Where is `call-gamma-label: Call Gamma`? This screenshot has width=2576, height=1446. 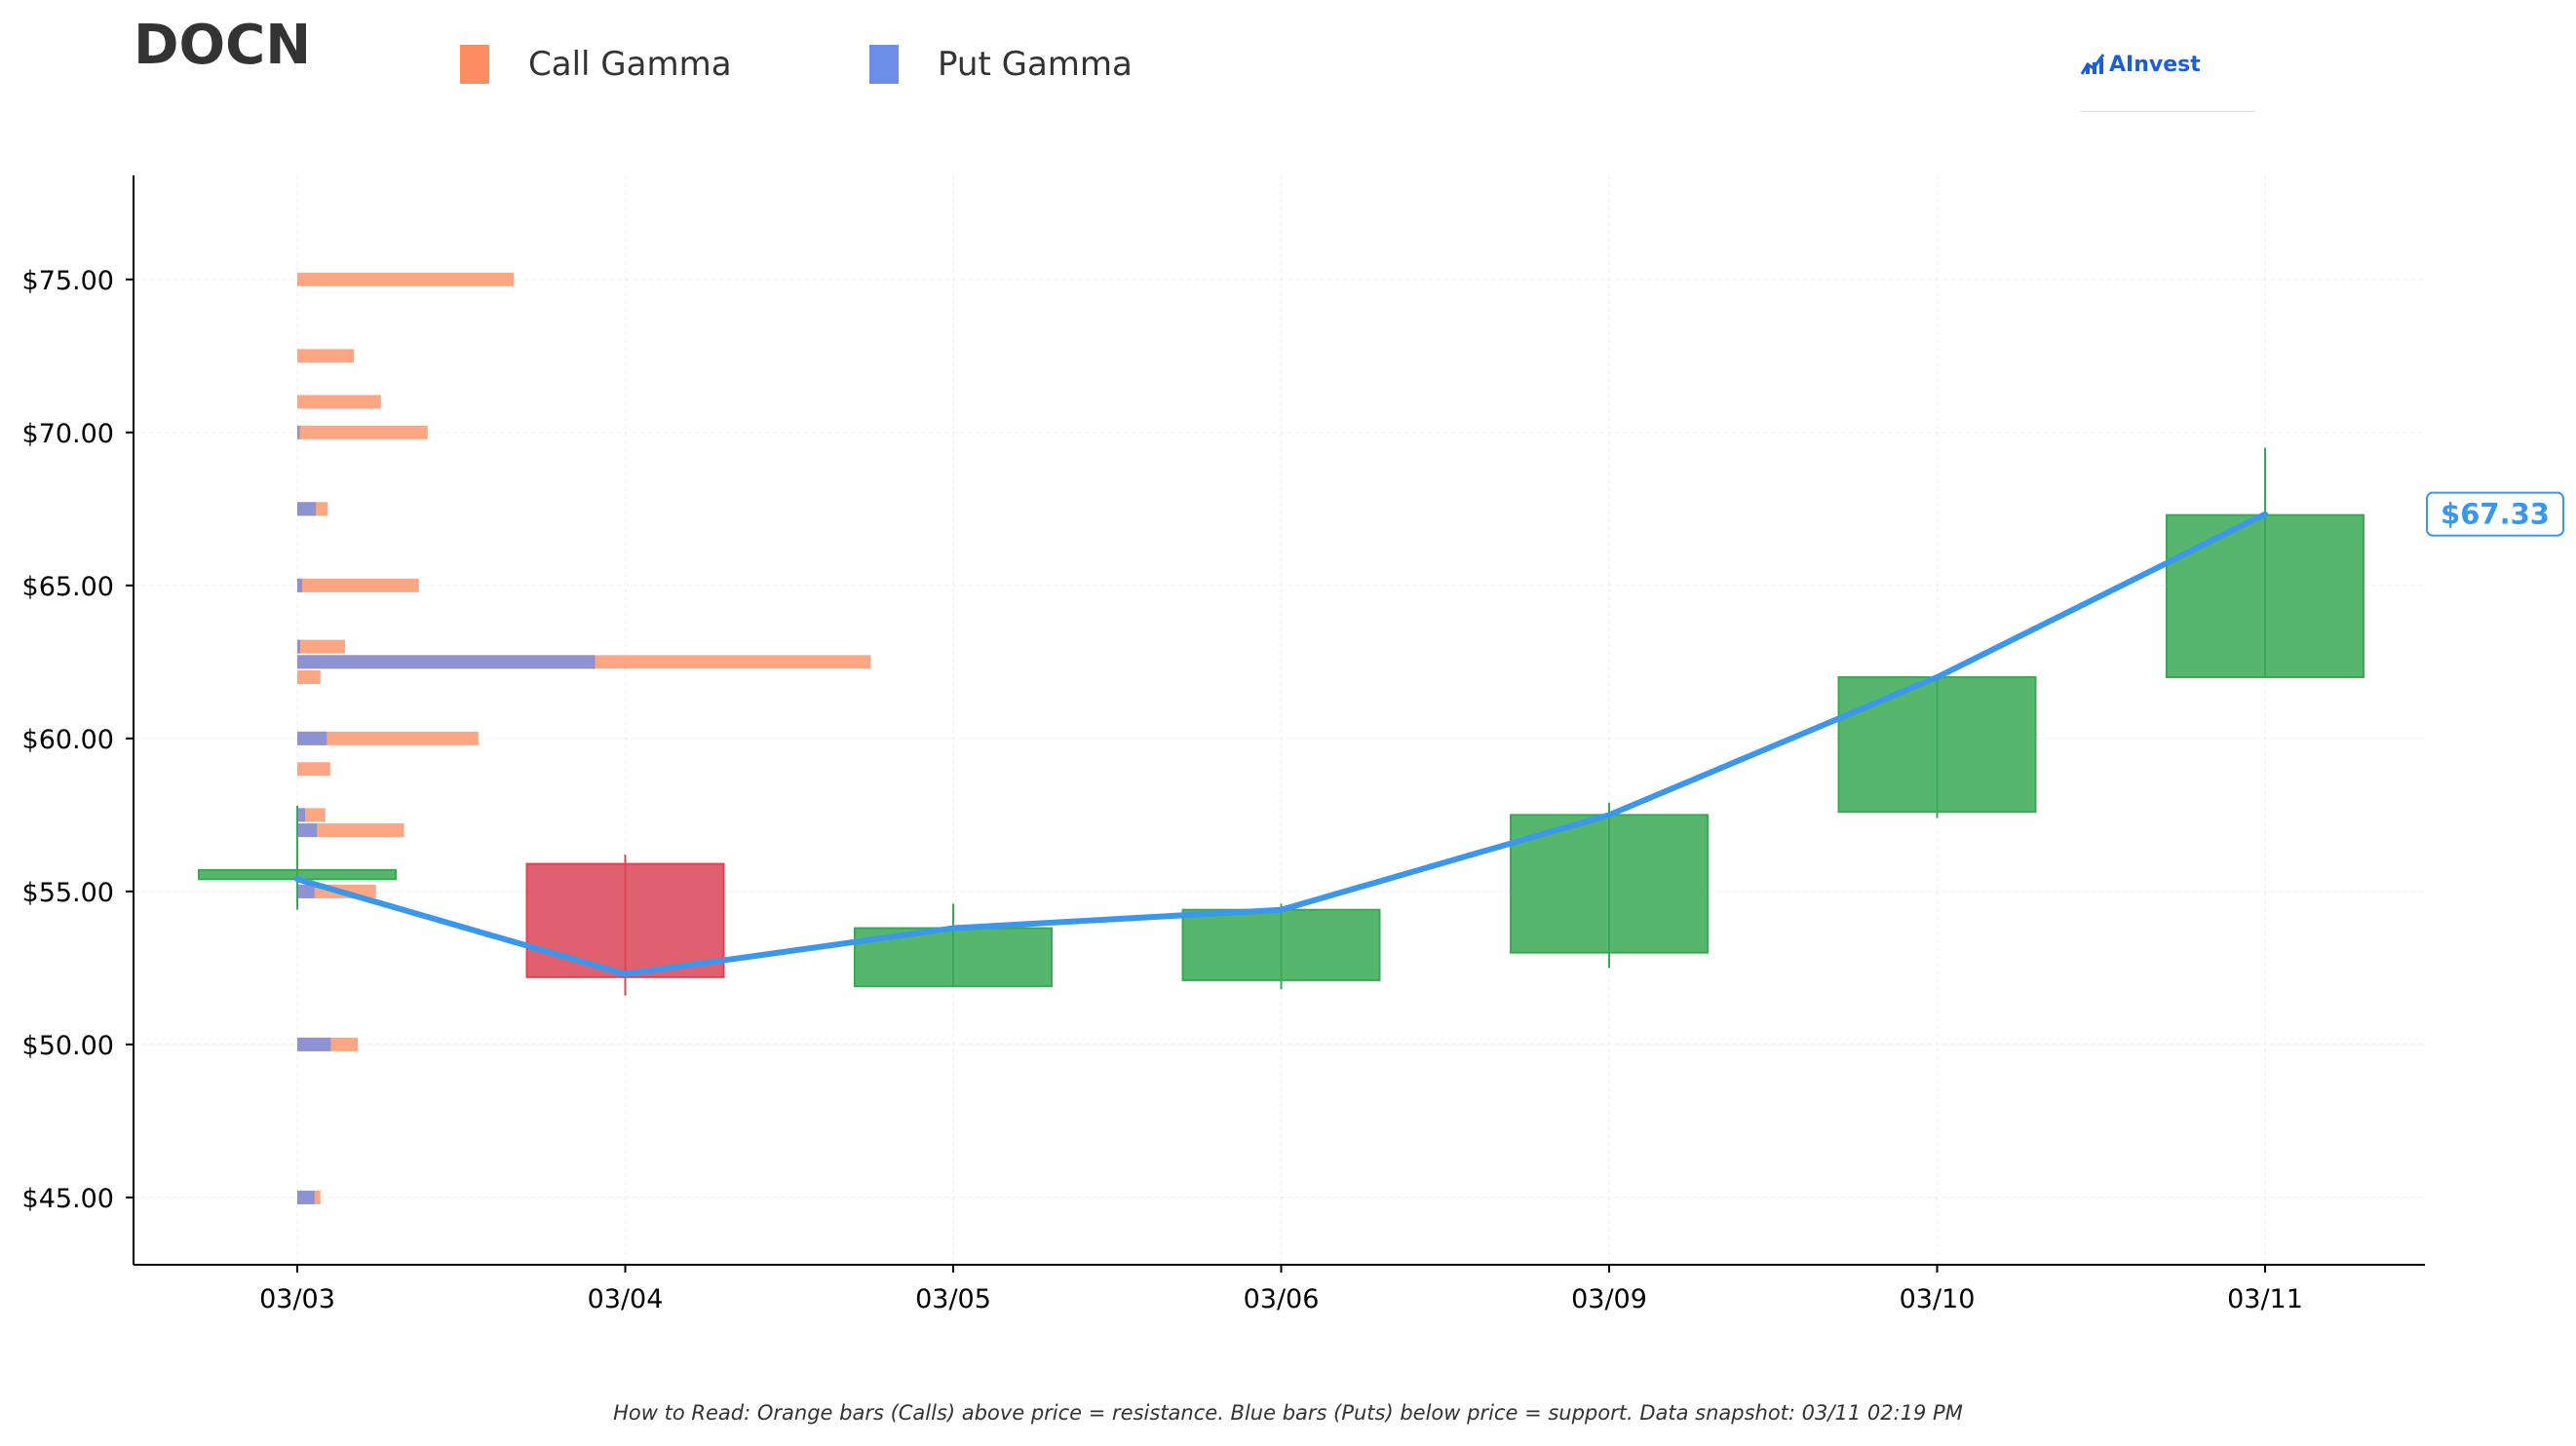
call-gamma-label: Call Gamma is located at coordinates (630, 64).